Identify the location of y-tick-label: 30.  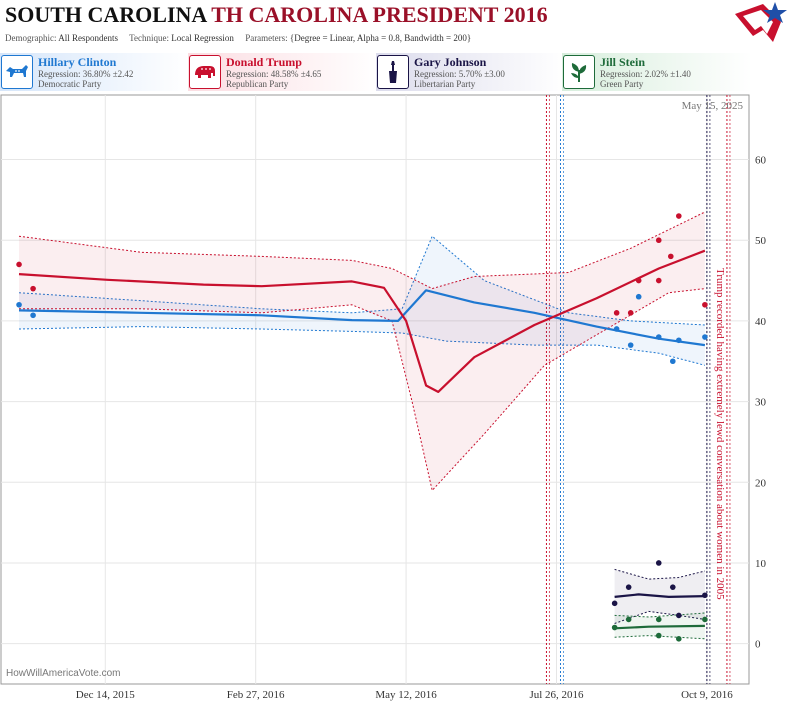
(761, 403).